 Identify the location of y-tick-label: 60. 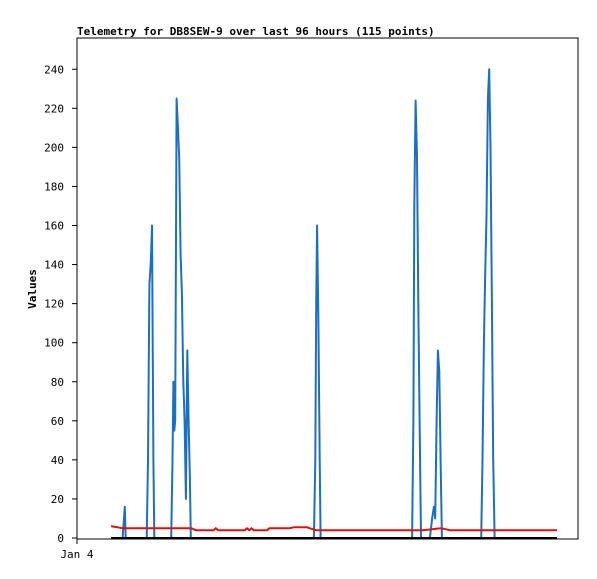
(57, 421).